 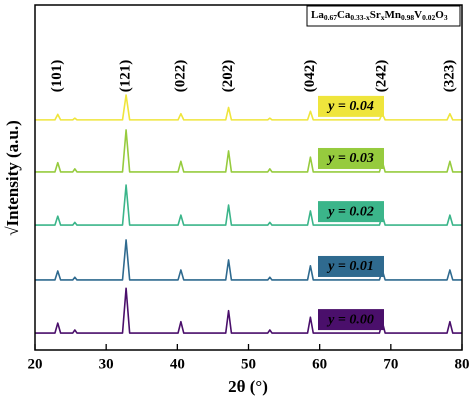 I want to click on x-tick-label: 60, so click(x=319, y=364).